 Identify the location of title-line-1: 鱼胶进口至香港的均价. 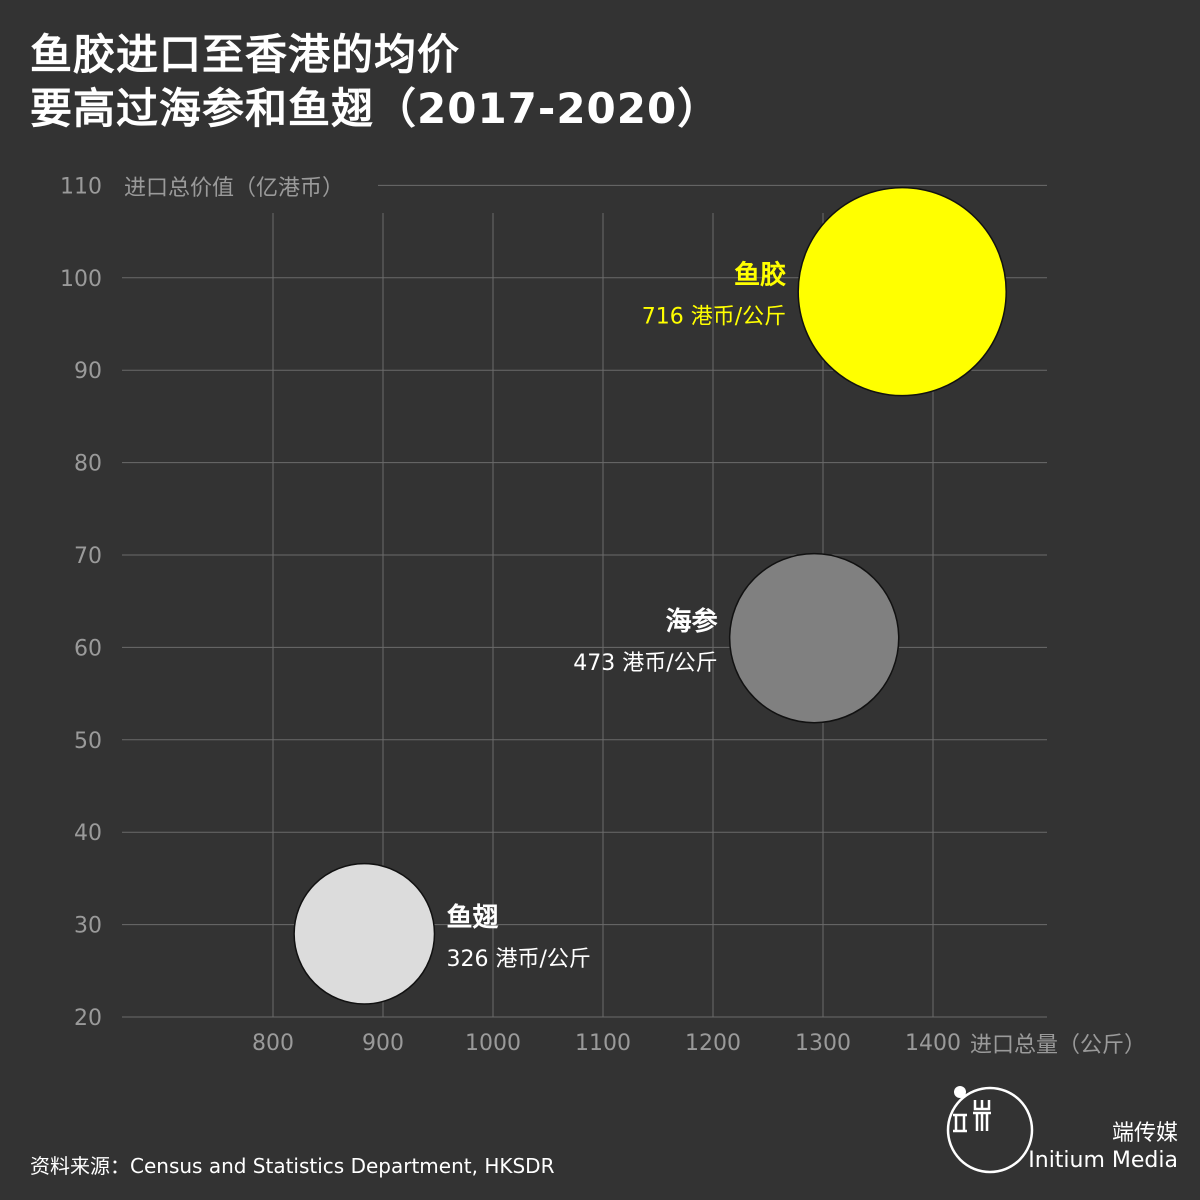
(245, 54).